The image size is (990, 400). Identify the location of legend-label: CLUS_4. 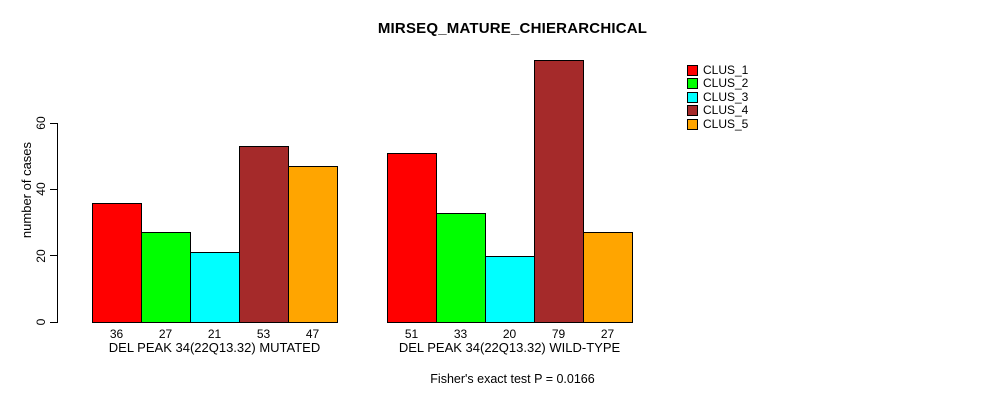
(726, 110).